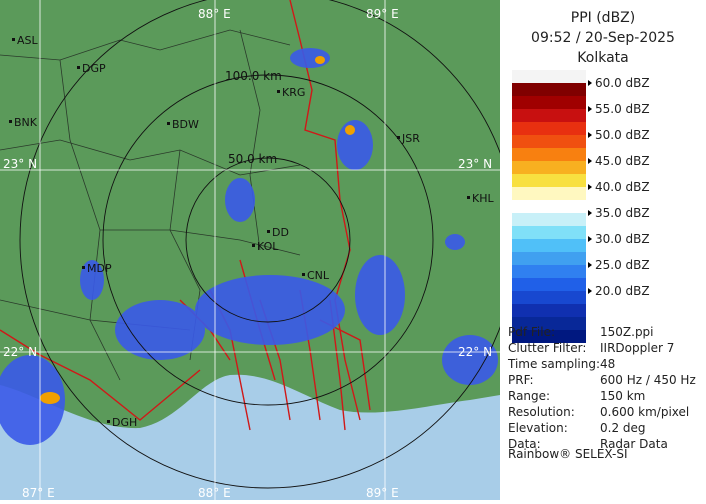  Describe the element at coordinates (547, 348) in the screenshot. I see `info-label: Clutter Filter:` at that location.